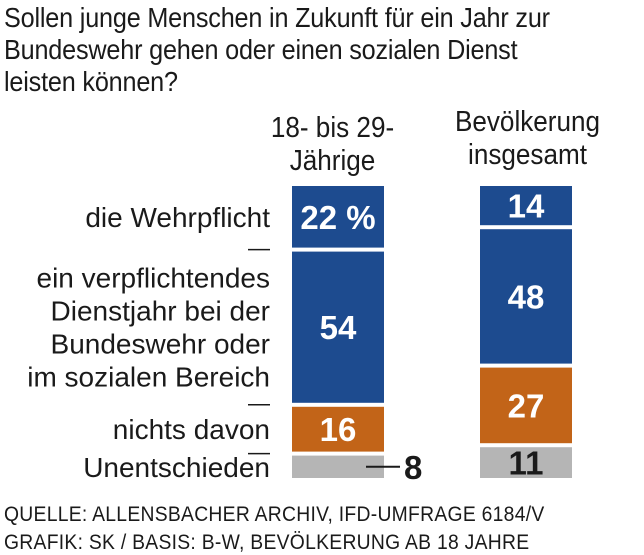 The height and width of the screenshot is (555, 644). I want to click on value-label-young-4: 8, so click(413, 467).